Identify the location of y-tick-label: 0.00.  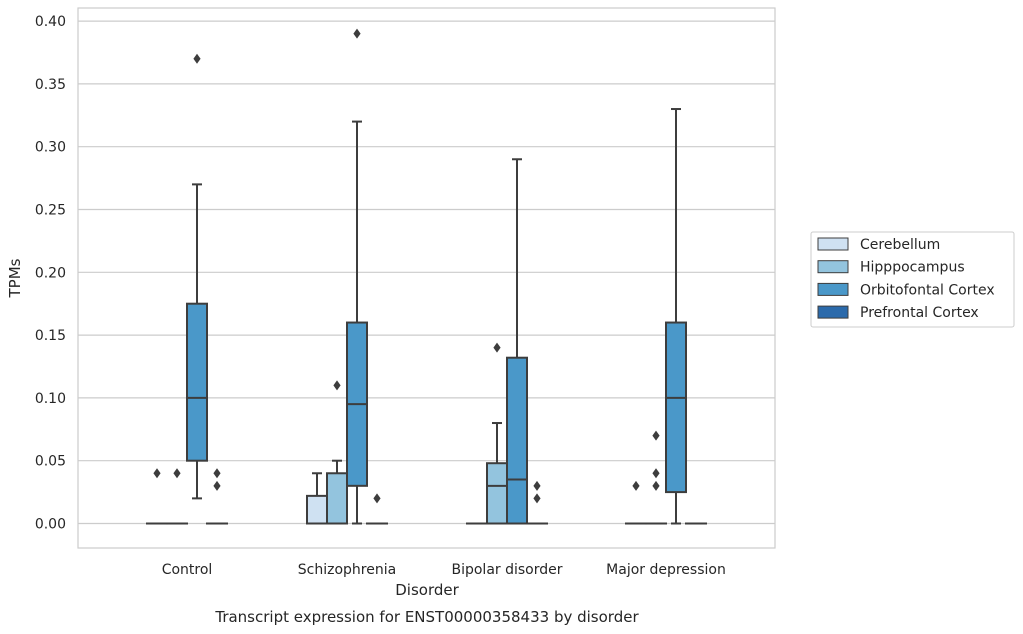
(50, 525).